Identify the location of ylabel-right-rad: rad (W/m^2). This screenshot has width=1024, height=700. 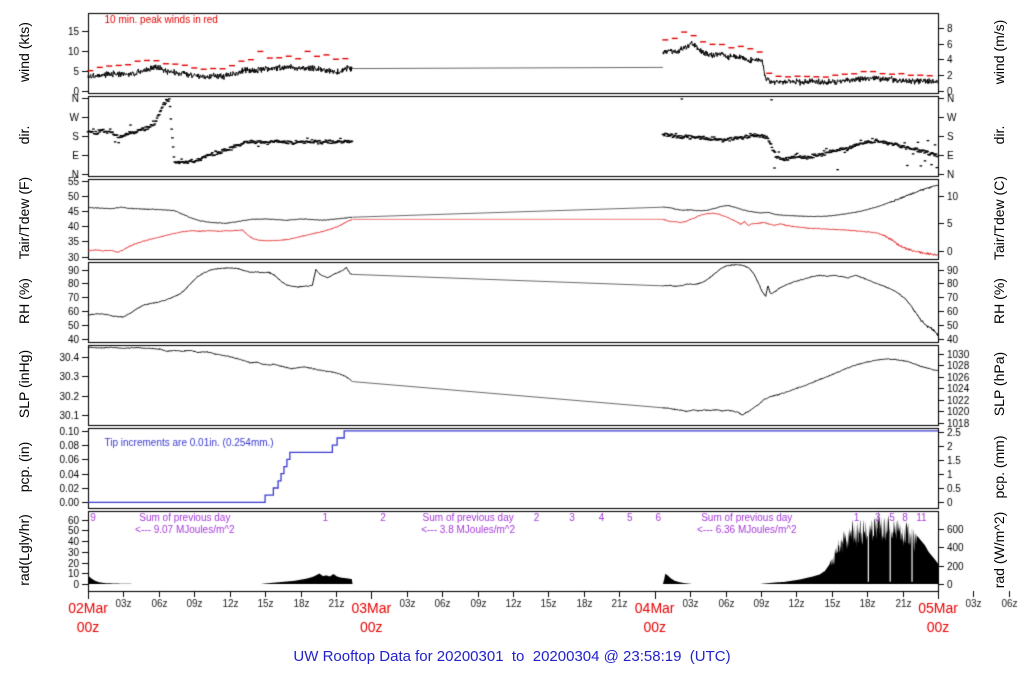
(999, 550).